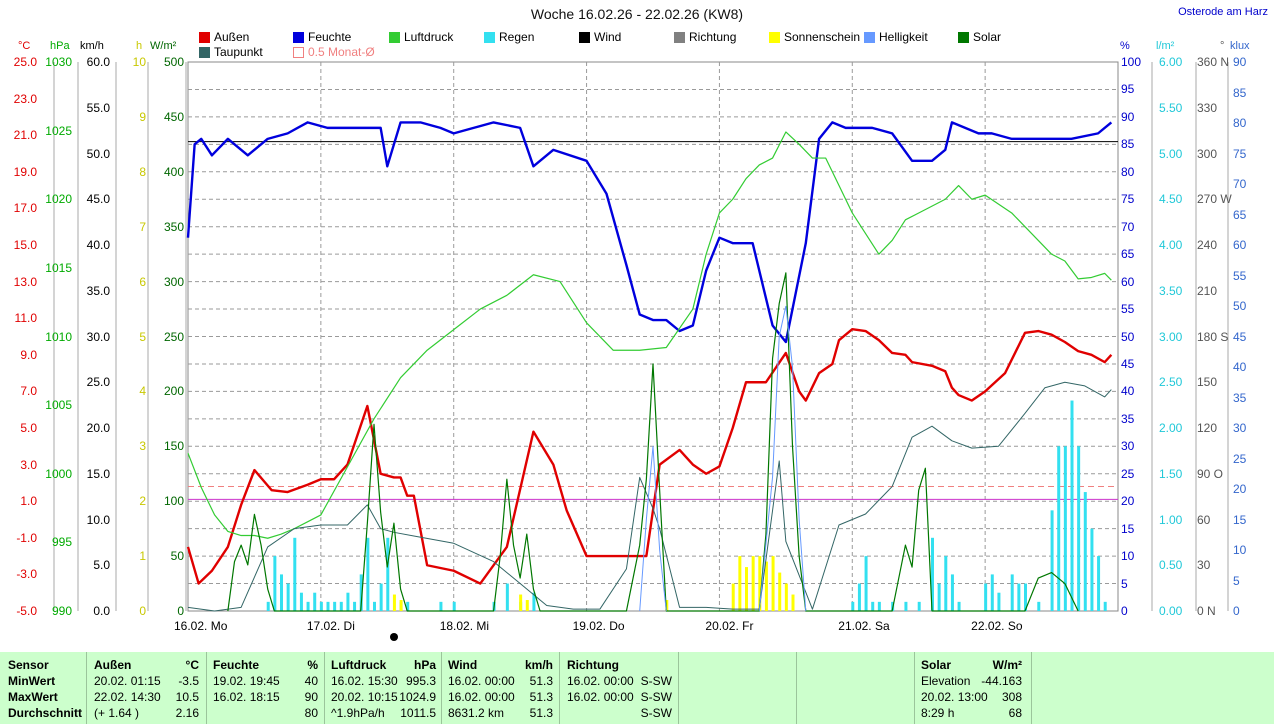  Describe the element at coordinates (142, 556) in the screenshot. I see `axis-tick-label: 1` at that location.